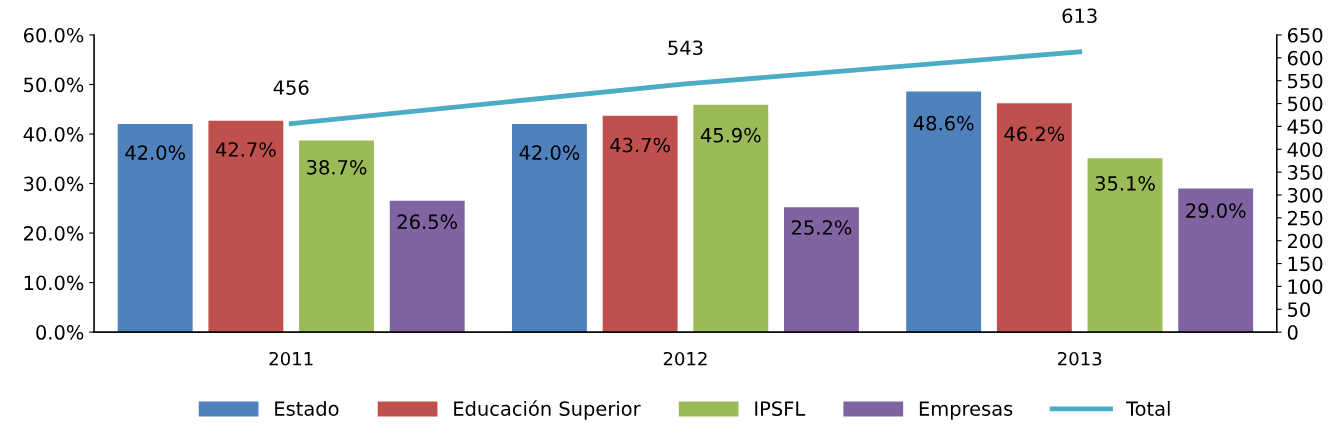  What do you see at coordinates (1299, 309) in the screenshot?
I see `y2-tick-label: 50` at bounding box center [1299, 309].